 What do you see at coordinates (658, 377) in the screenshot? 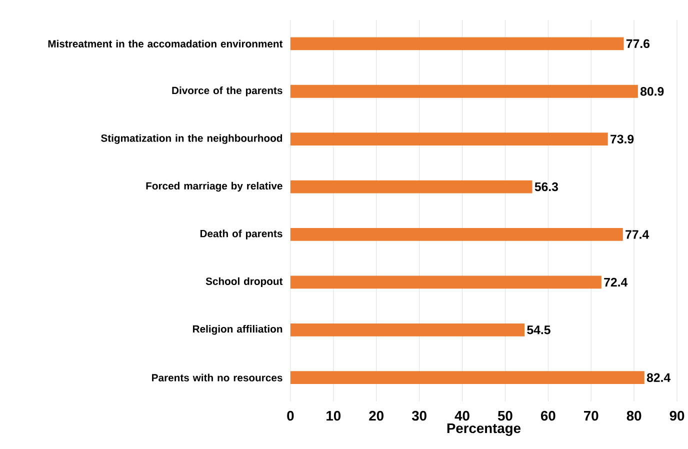
I see `data-label: 82.4` at bounding box center [658, 377].